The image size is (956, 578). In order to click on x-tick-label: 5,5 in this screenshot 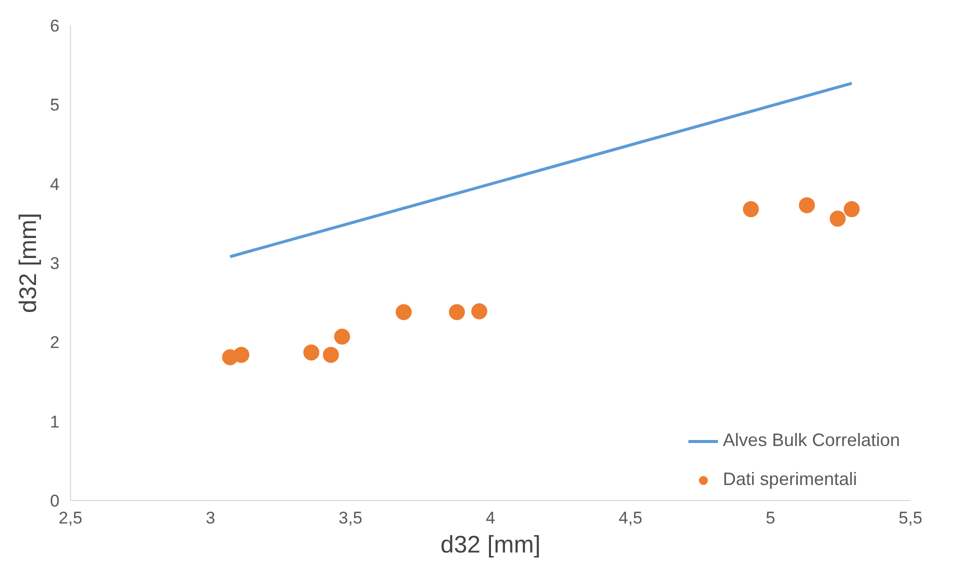, I will do `click(910, 518)`.